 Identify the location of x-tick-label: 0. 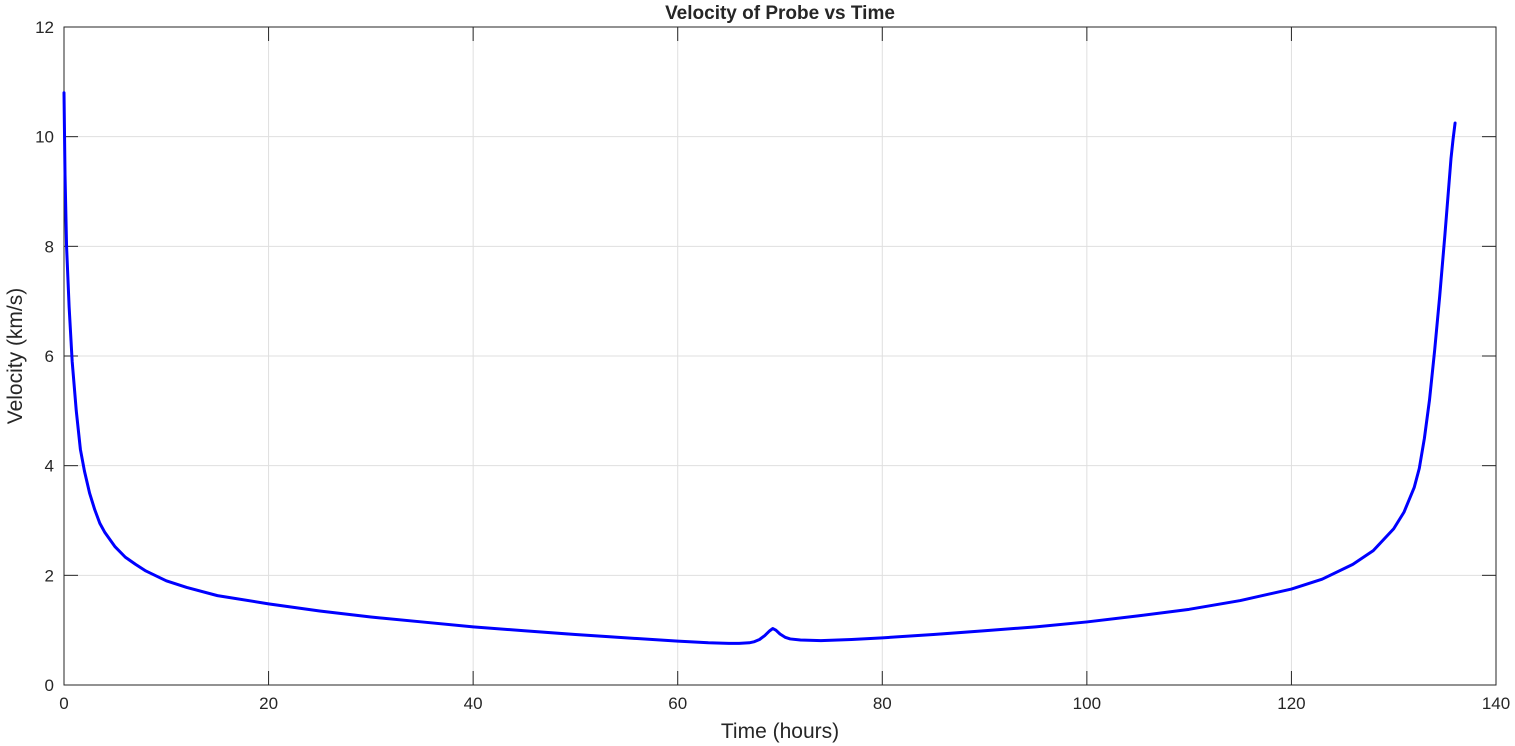
(63, 703).